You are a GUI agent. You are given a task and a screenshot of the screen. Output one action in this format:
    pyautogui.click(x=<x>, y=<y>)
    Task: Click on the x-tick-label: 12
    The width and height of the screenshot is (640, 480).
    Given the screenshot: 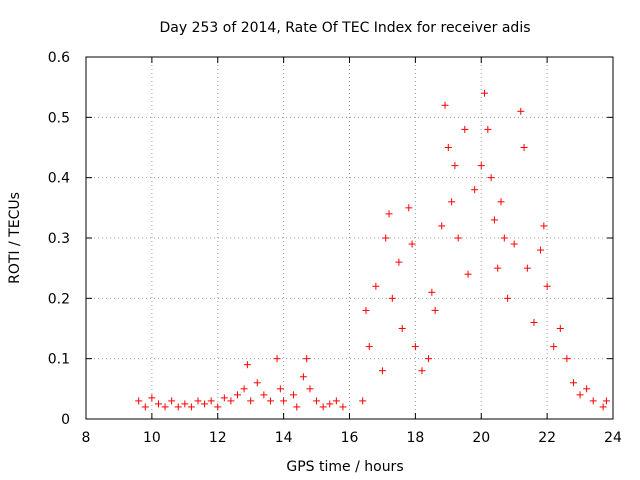 What is the action you would take?
    pyautogui.click(x=218, y=438)
    